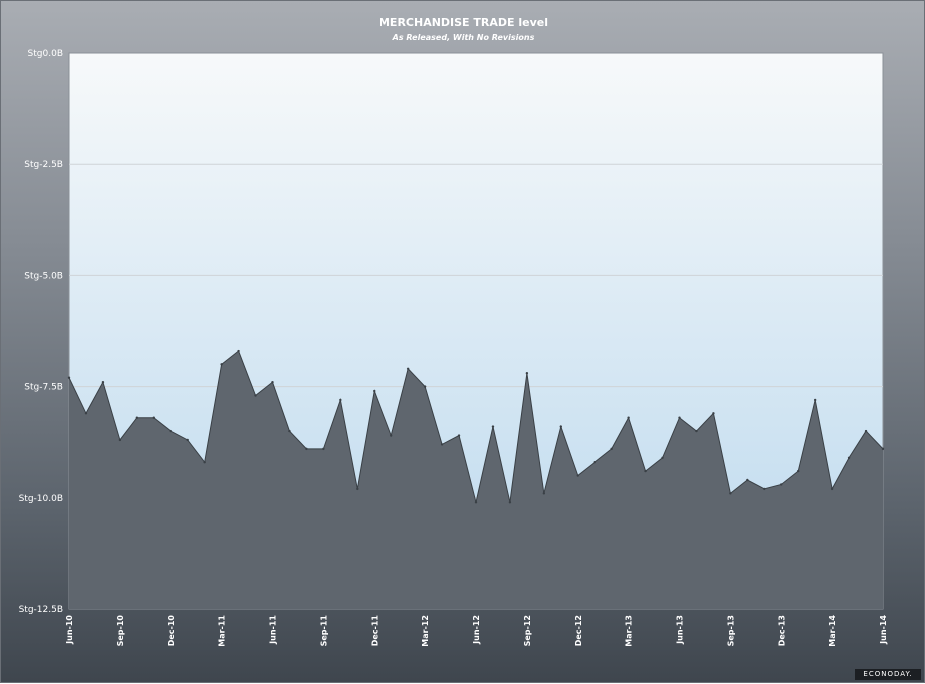  What do you see at coordinates (680, 630) in the screenshot?
I see `x-tick-label: Jun-13` at bounding box center [680, 630].